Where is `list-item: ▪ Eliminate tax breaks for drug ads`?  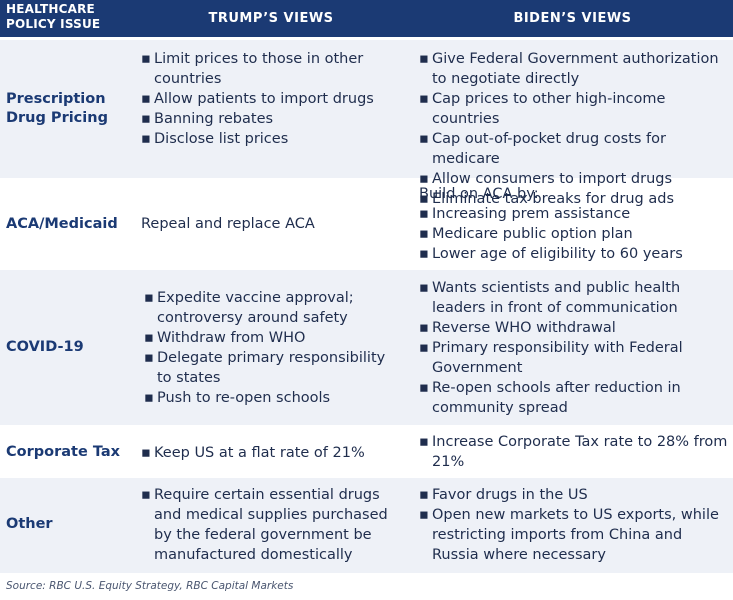 list-item: ▪ Eliminate tax breaks for drug ads is located at coordinates (546, 199).